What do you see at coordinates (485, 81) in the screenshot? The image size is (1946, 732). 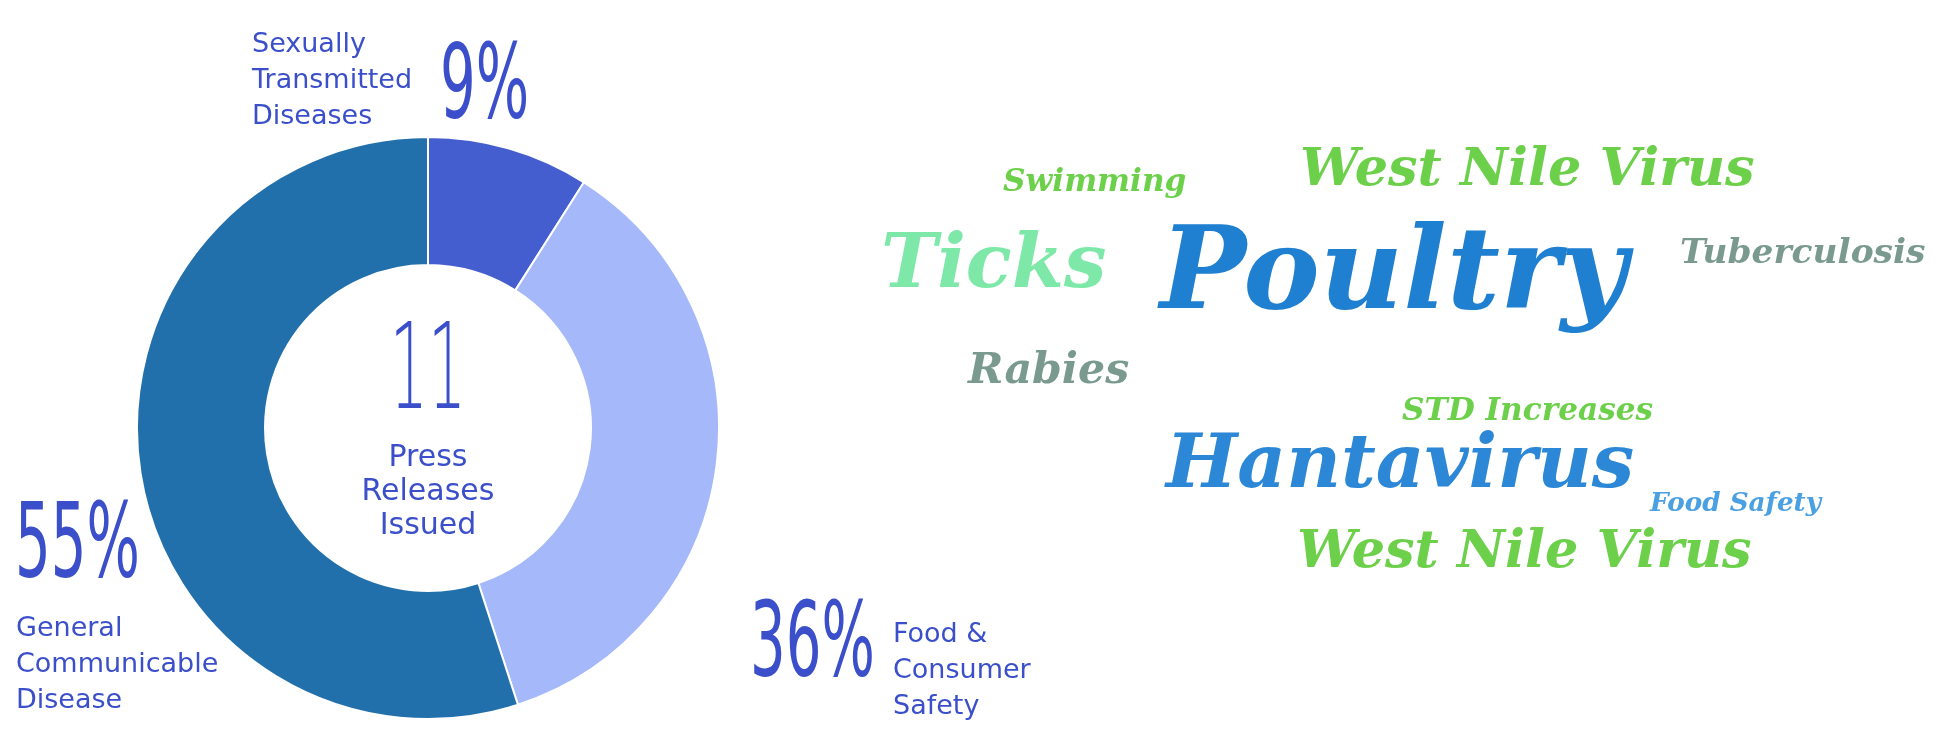 I see `data-label: 9%` at bounding box center [485, 81].